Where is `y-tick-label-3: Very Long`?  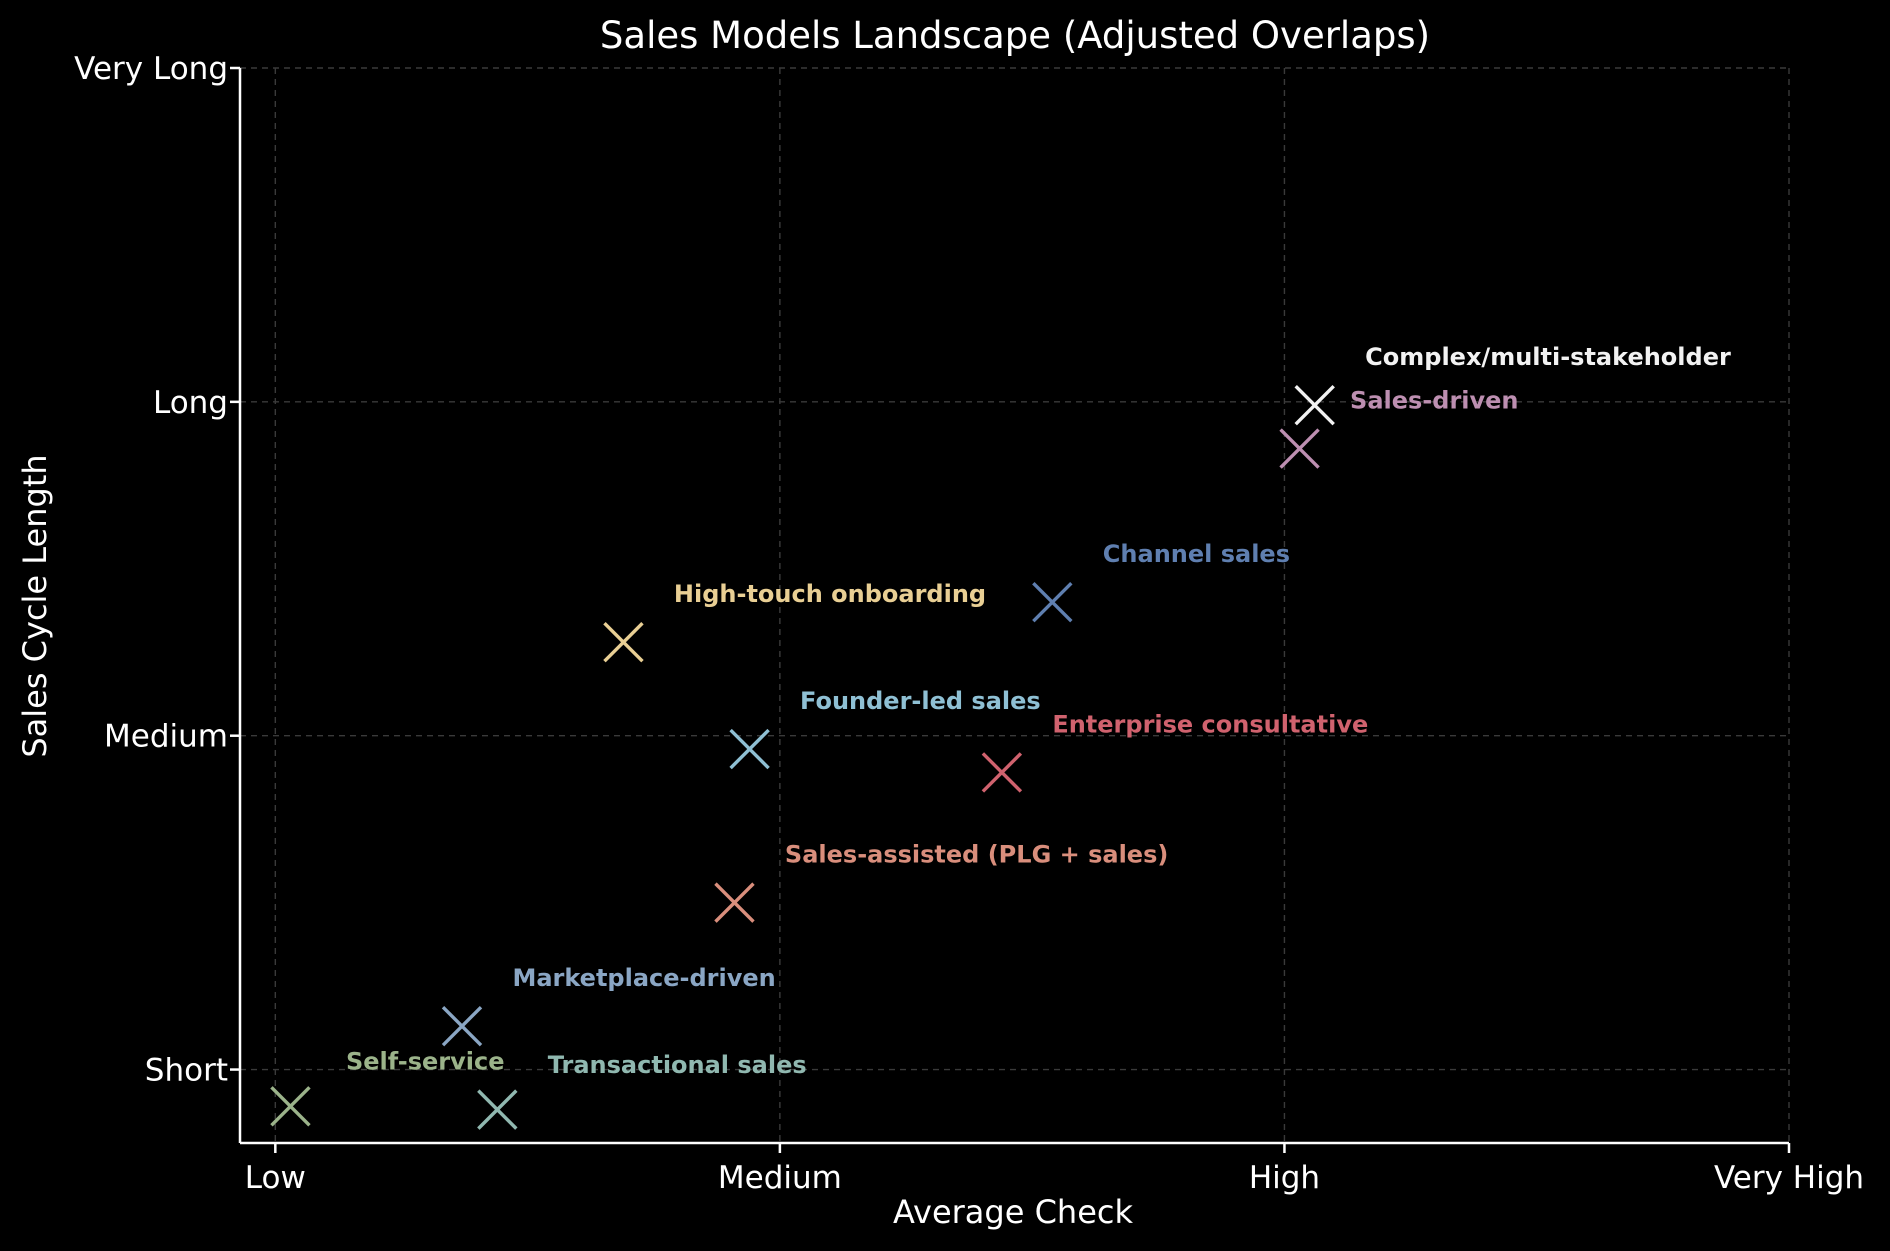
y-tick-label-3: Very Long is located at coordinates (151, 69).